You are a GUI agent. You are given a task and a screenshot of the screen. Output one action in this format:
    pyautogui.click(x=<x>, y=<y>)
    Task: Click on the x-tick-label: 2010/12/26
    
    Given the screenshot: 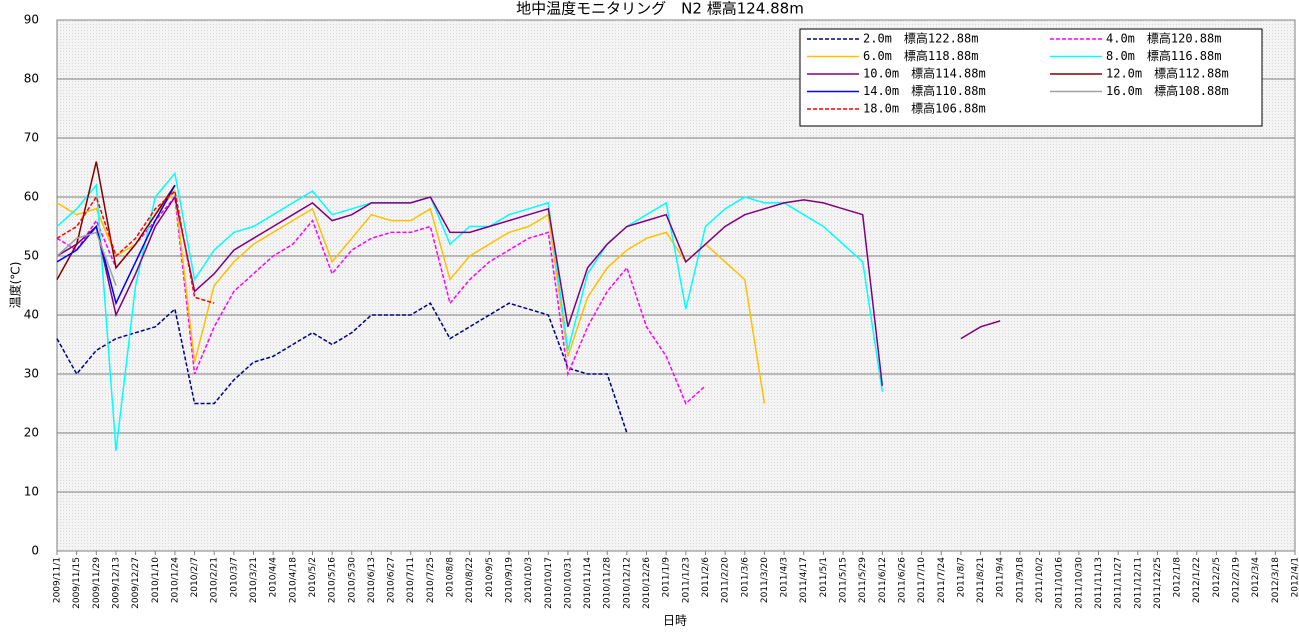 What is the action you would take?
    pyautogui.click(x=647, y=583)
    